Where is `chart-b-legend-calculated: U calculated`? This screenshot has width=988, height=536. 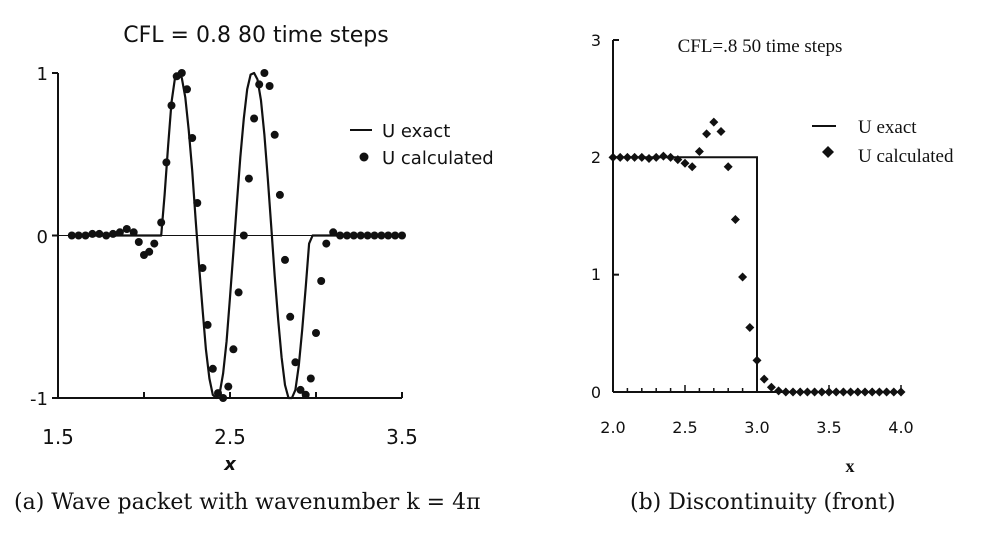 chart-b-legend-calculated: U calculated is located at coordinates (906, 156).